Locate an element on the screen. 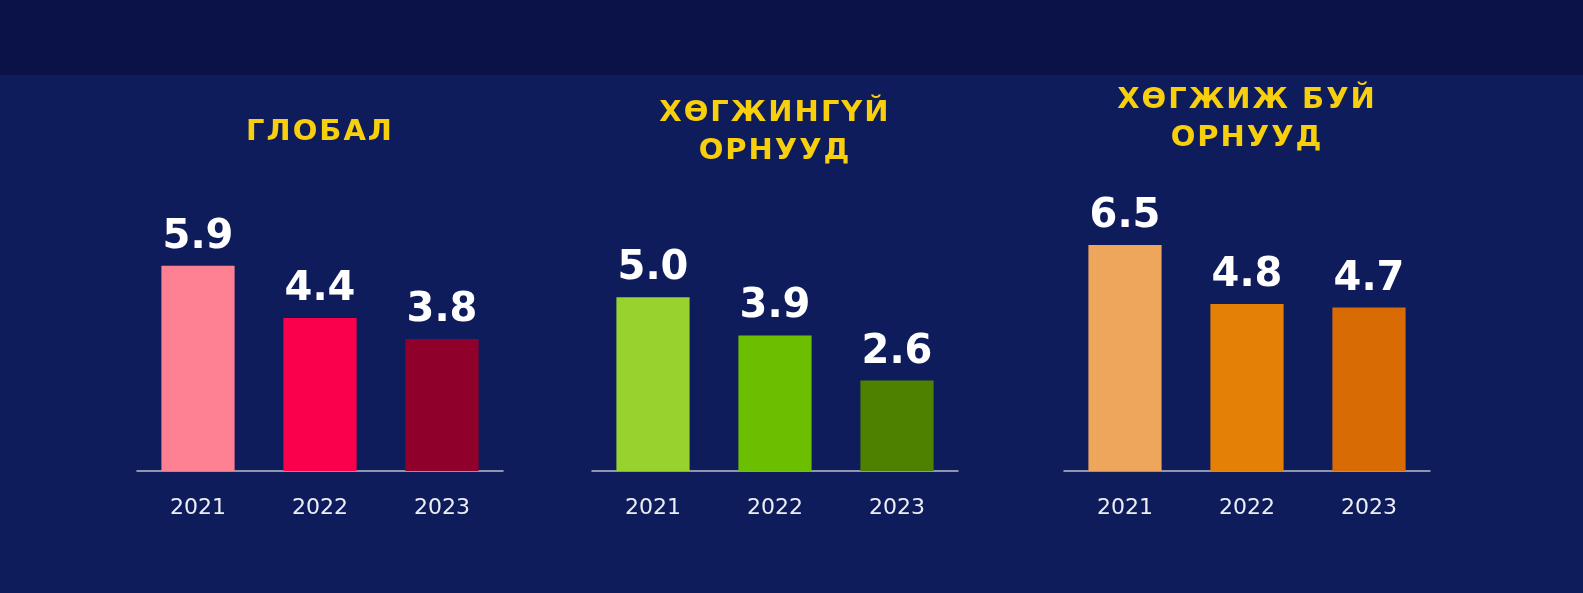 The image size is (1583, 593). data-label: 4.7 is located at coordinates (1369, 275).